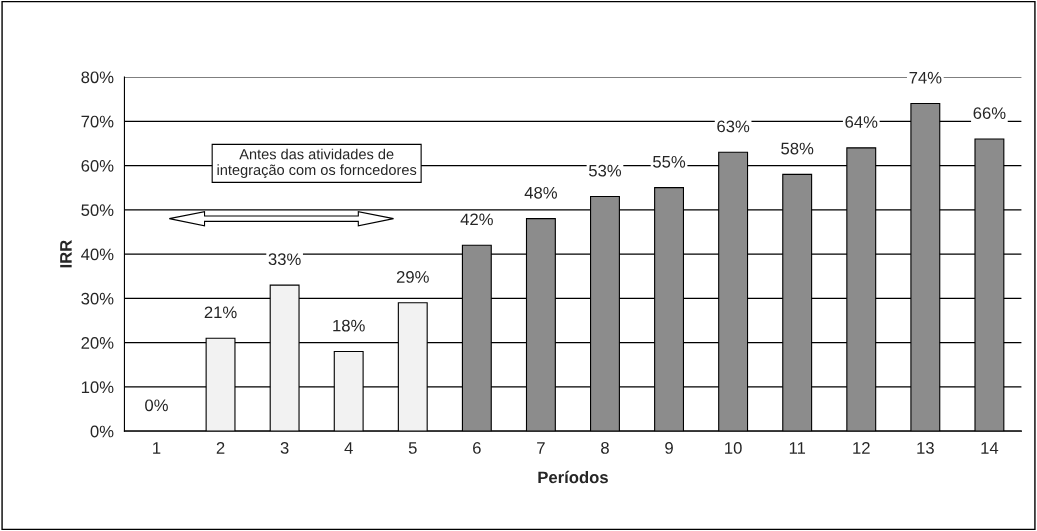  I want to click on x-tick-label: 14, so click(990, 448).